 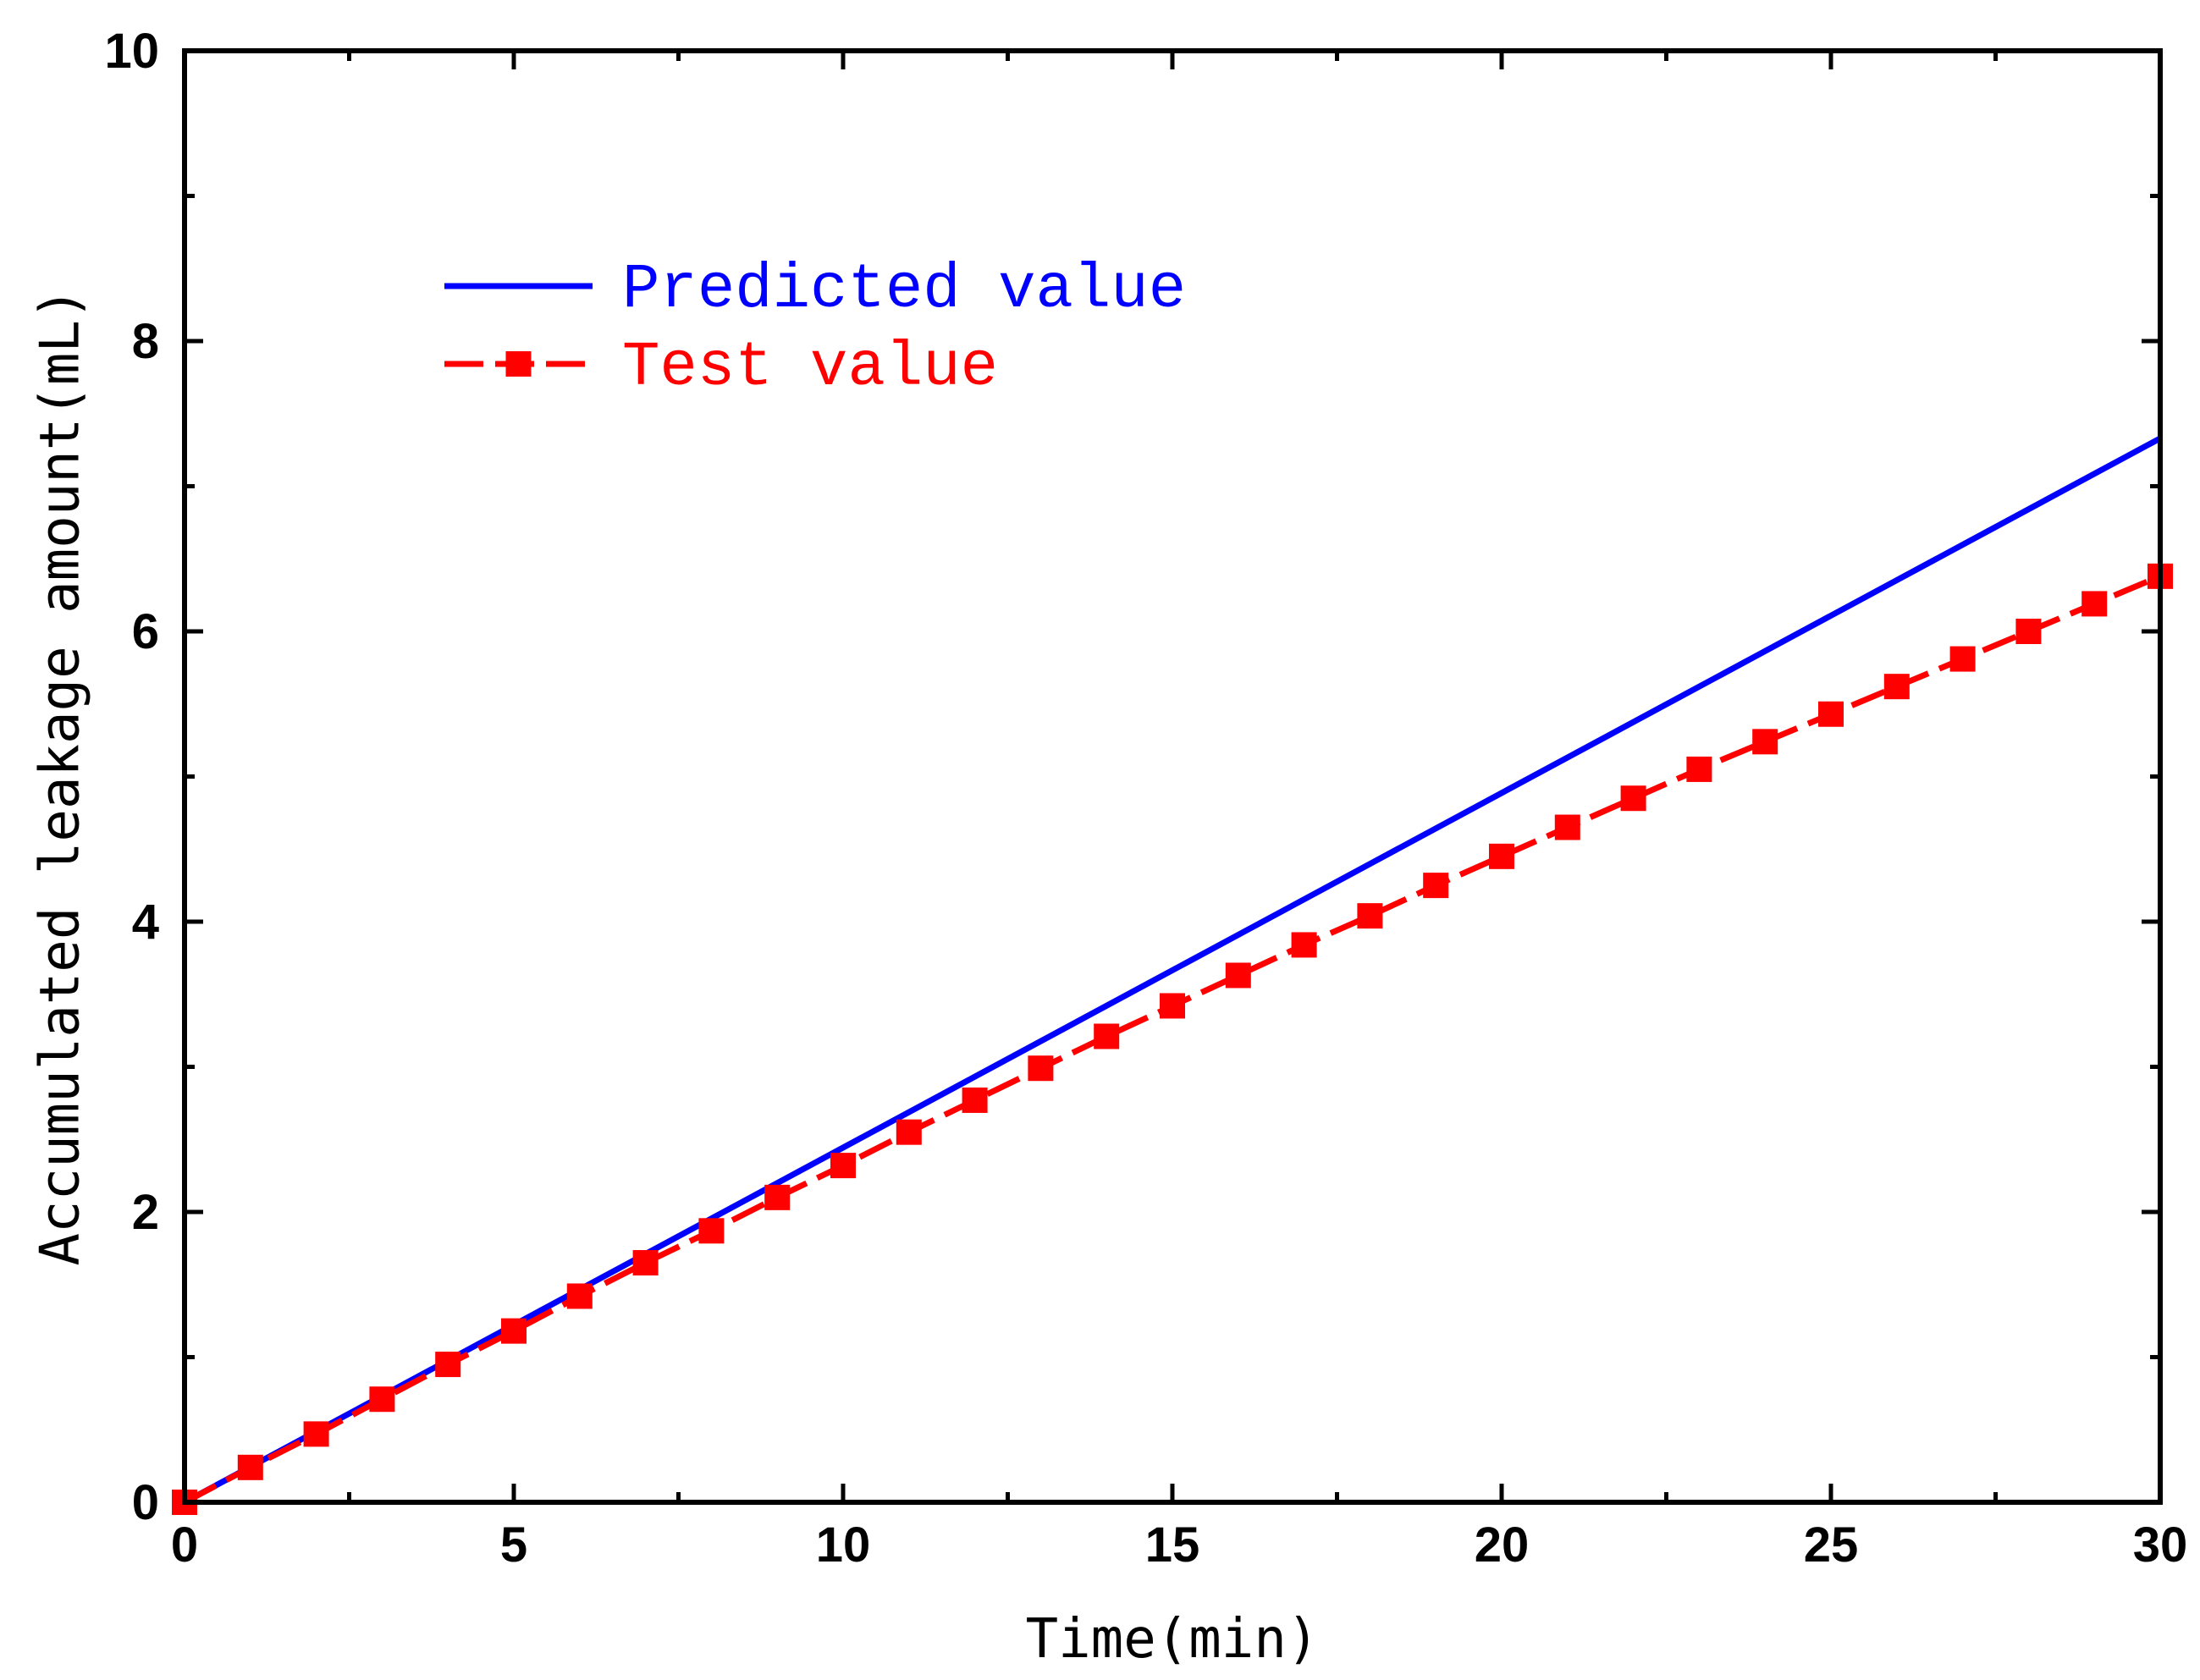 What do you see at coordinates (514, 1545) in the screenshot?
I see `x-tick-label: 5` at bounding box center [514, 1545].